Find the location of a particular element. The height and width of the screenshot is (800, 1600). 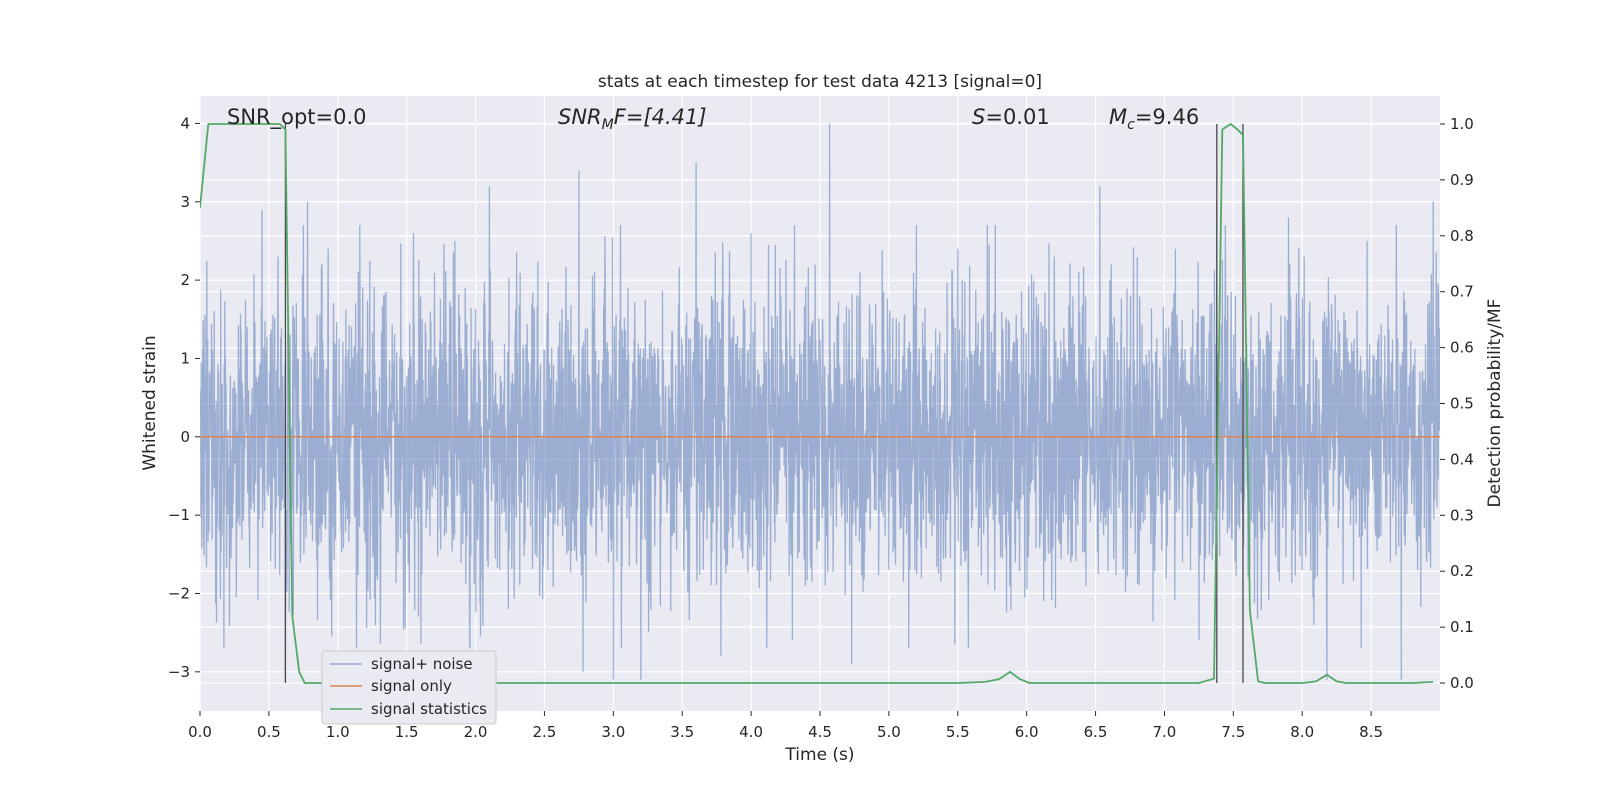

legend-label-signal-noise: signal+ noise is located at coordinates (422, 664).